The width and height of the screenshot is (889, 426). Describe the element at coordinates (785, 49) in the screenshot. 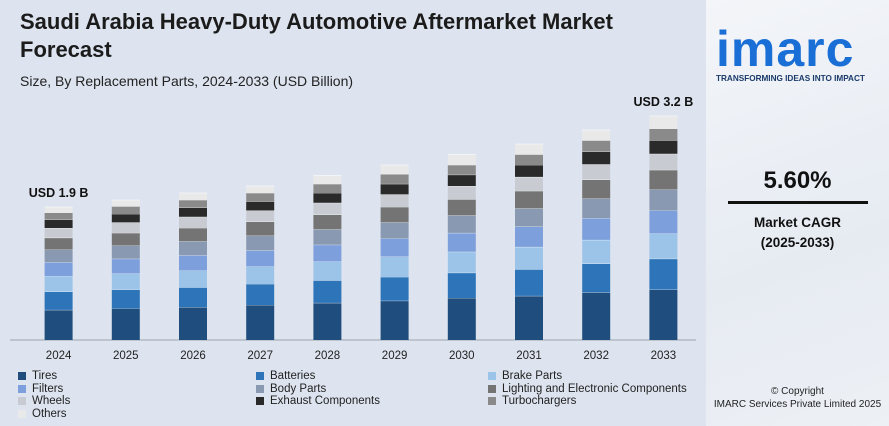

I see `logo-wordmark: imarc` at that location.